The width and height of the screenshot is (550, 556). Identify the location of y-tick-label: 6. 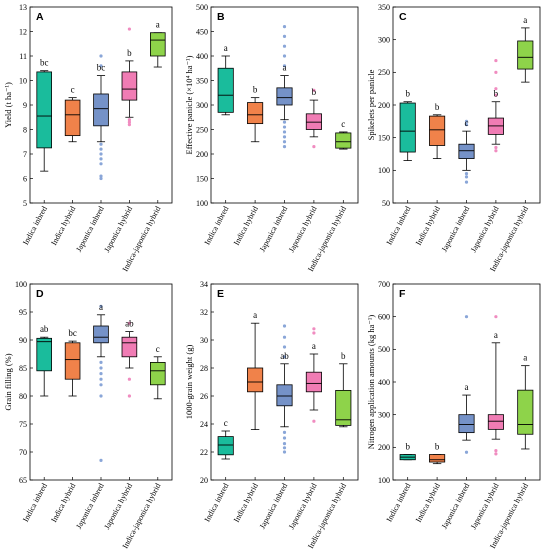
(25, 178).